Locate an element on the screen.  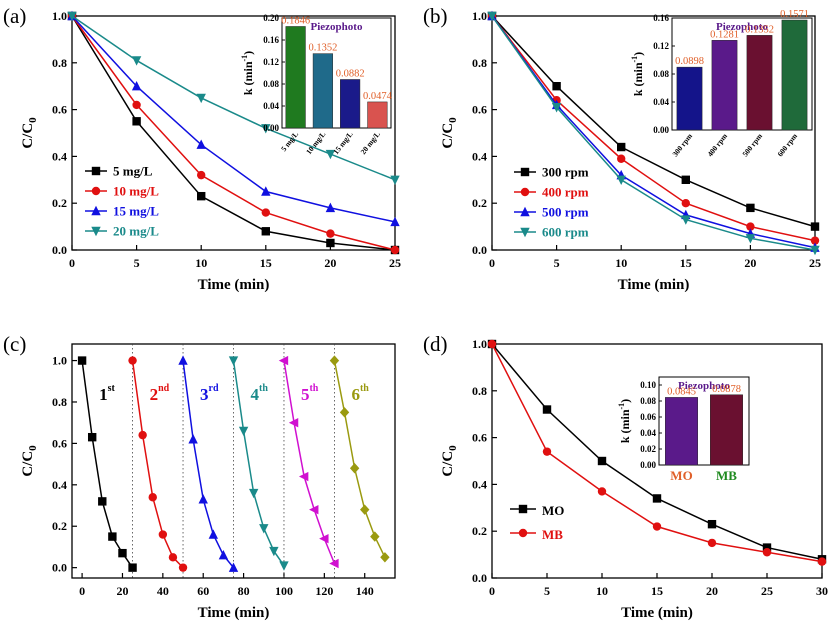
cycle-label: 5th is located at coordinates (310, 393).